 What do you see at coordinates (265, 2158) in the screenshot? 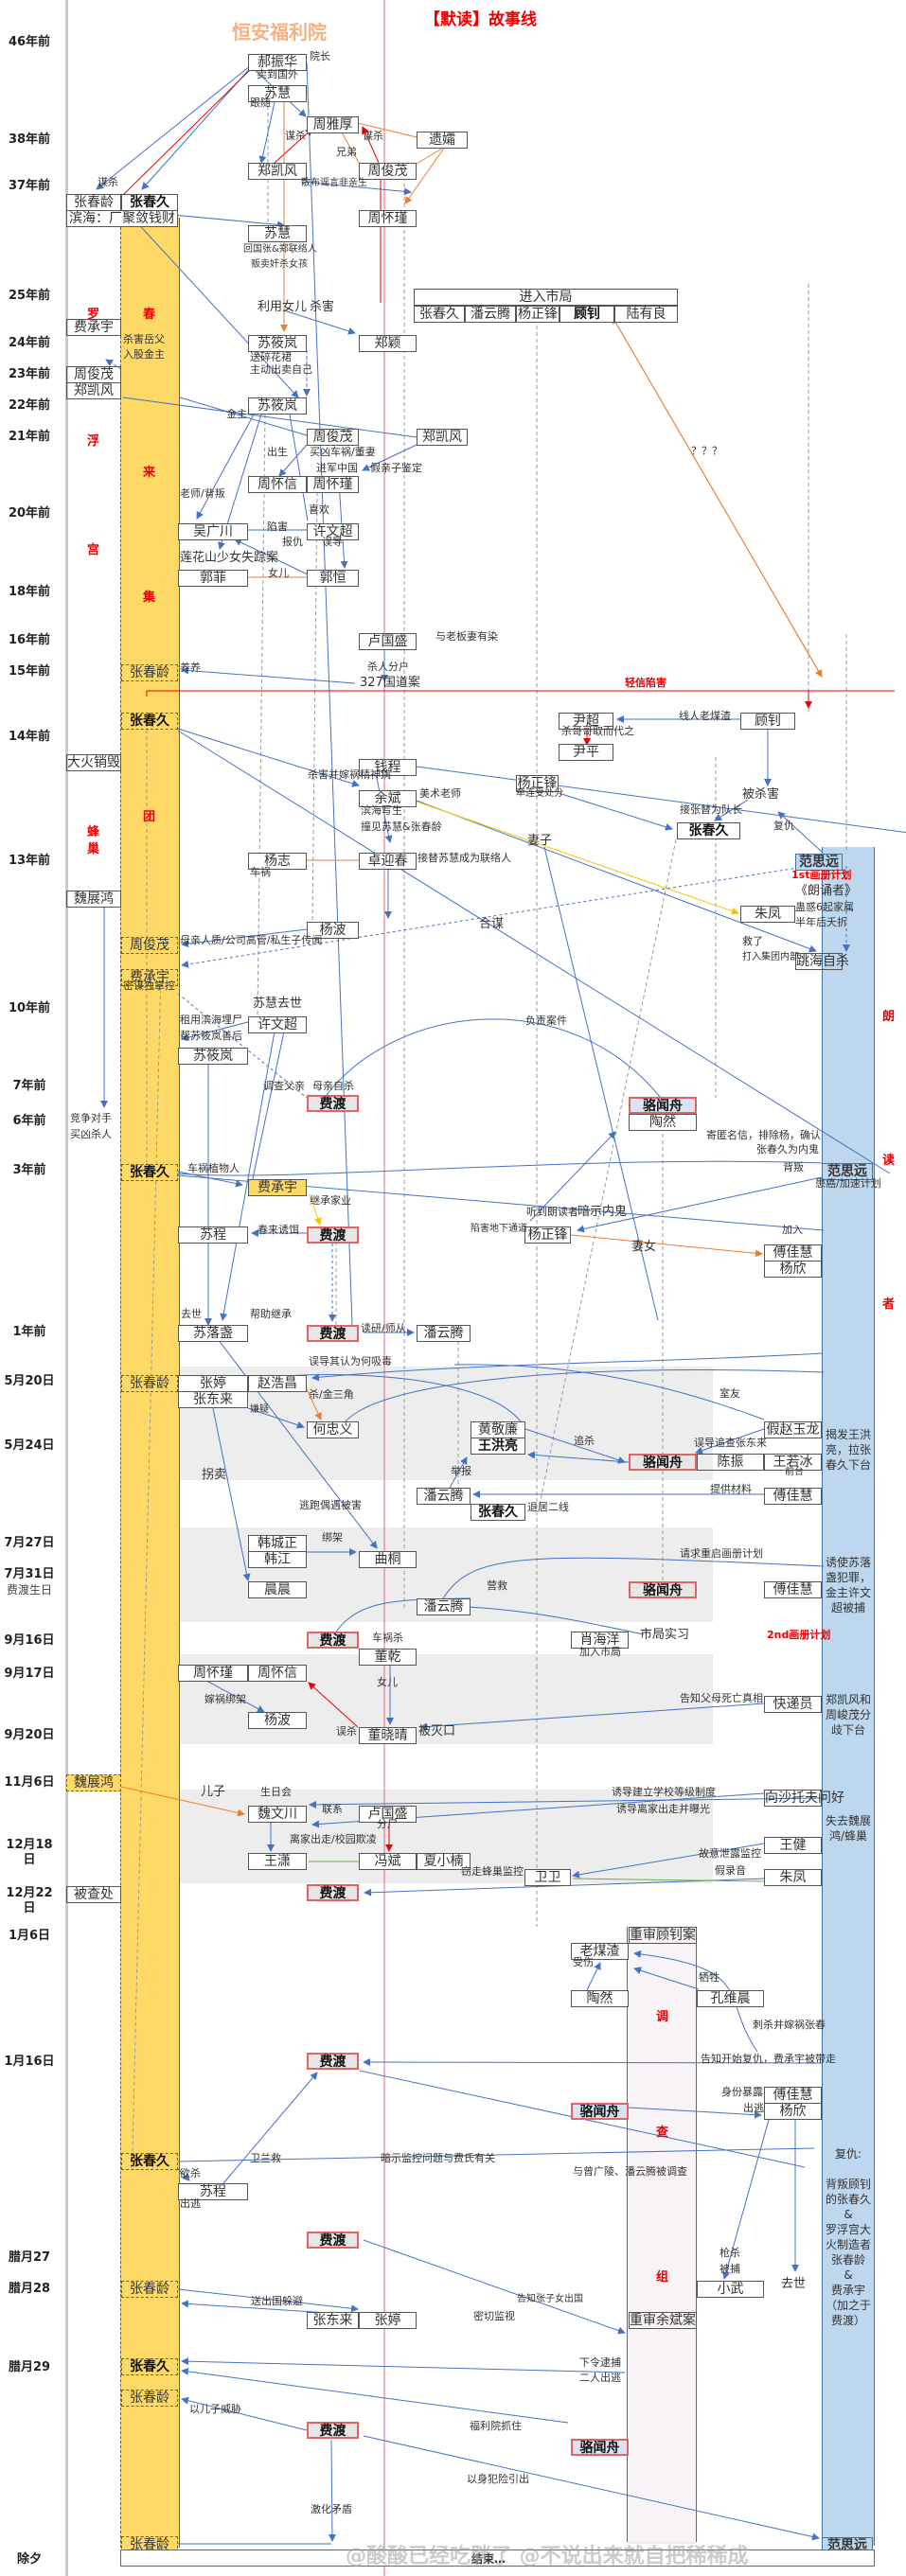
I see `relation-label: 卫兰救` at bounding box center [265, 2158].